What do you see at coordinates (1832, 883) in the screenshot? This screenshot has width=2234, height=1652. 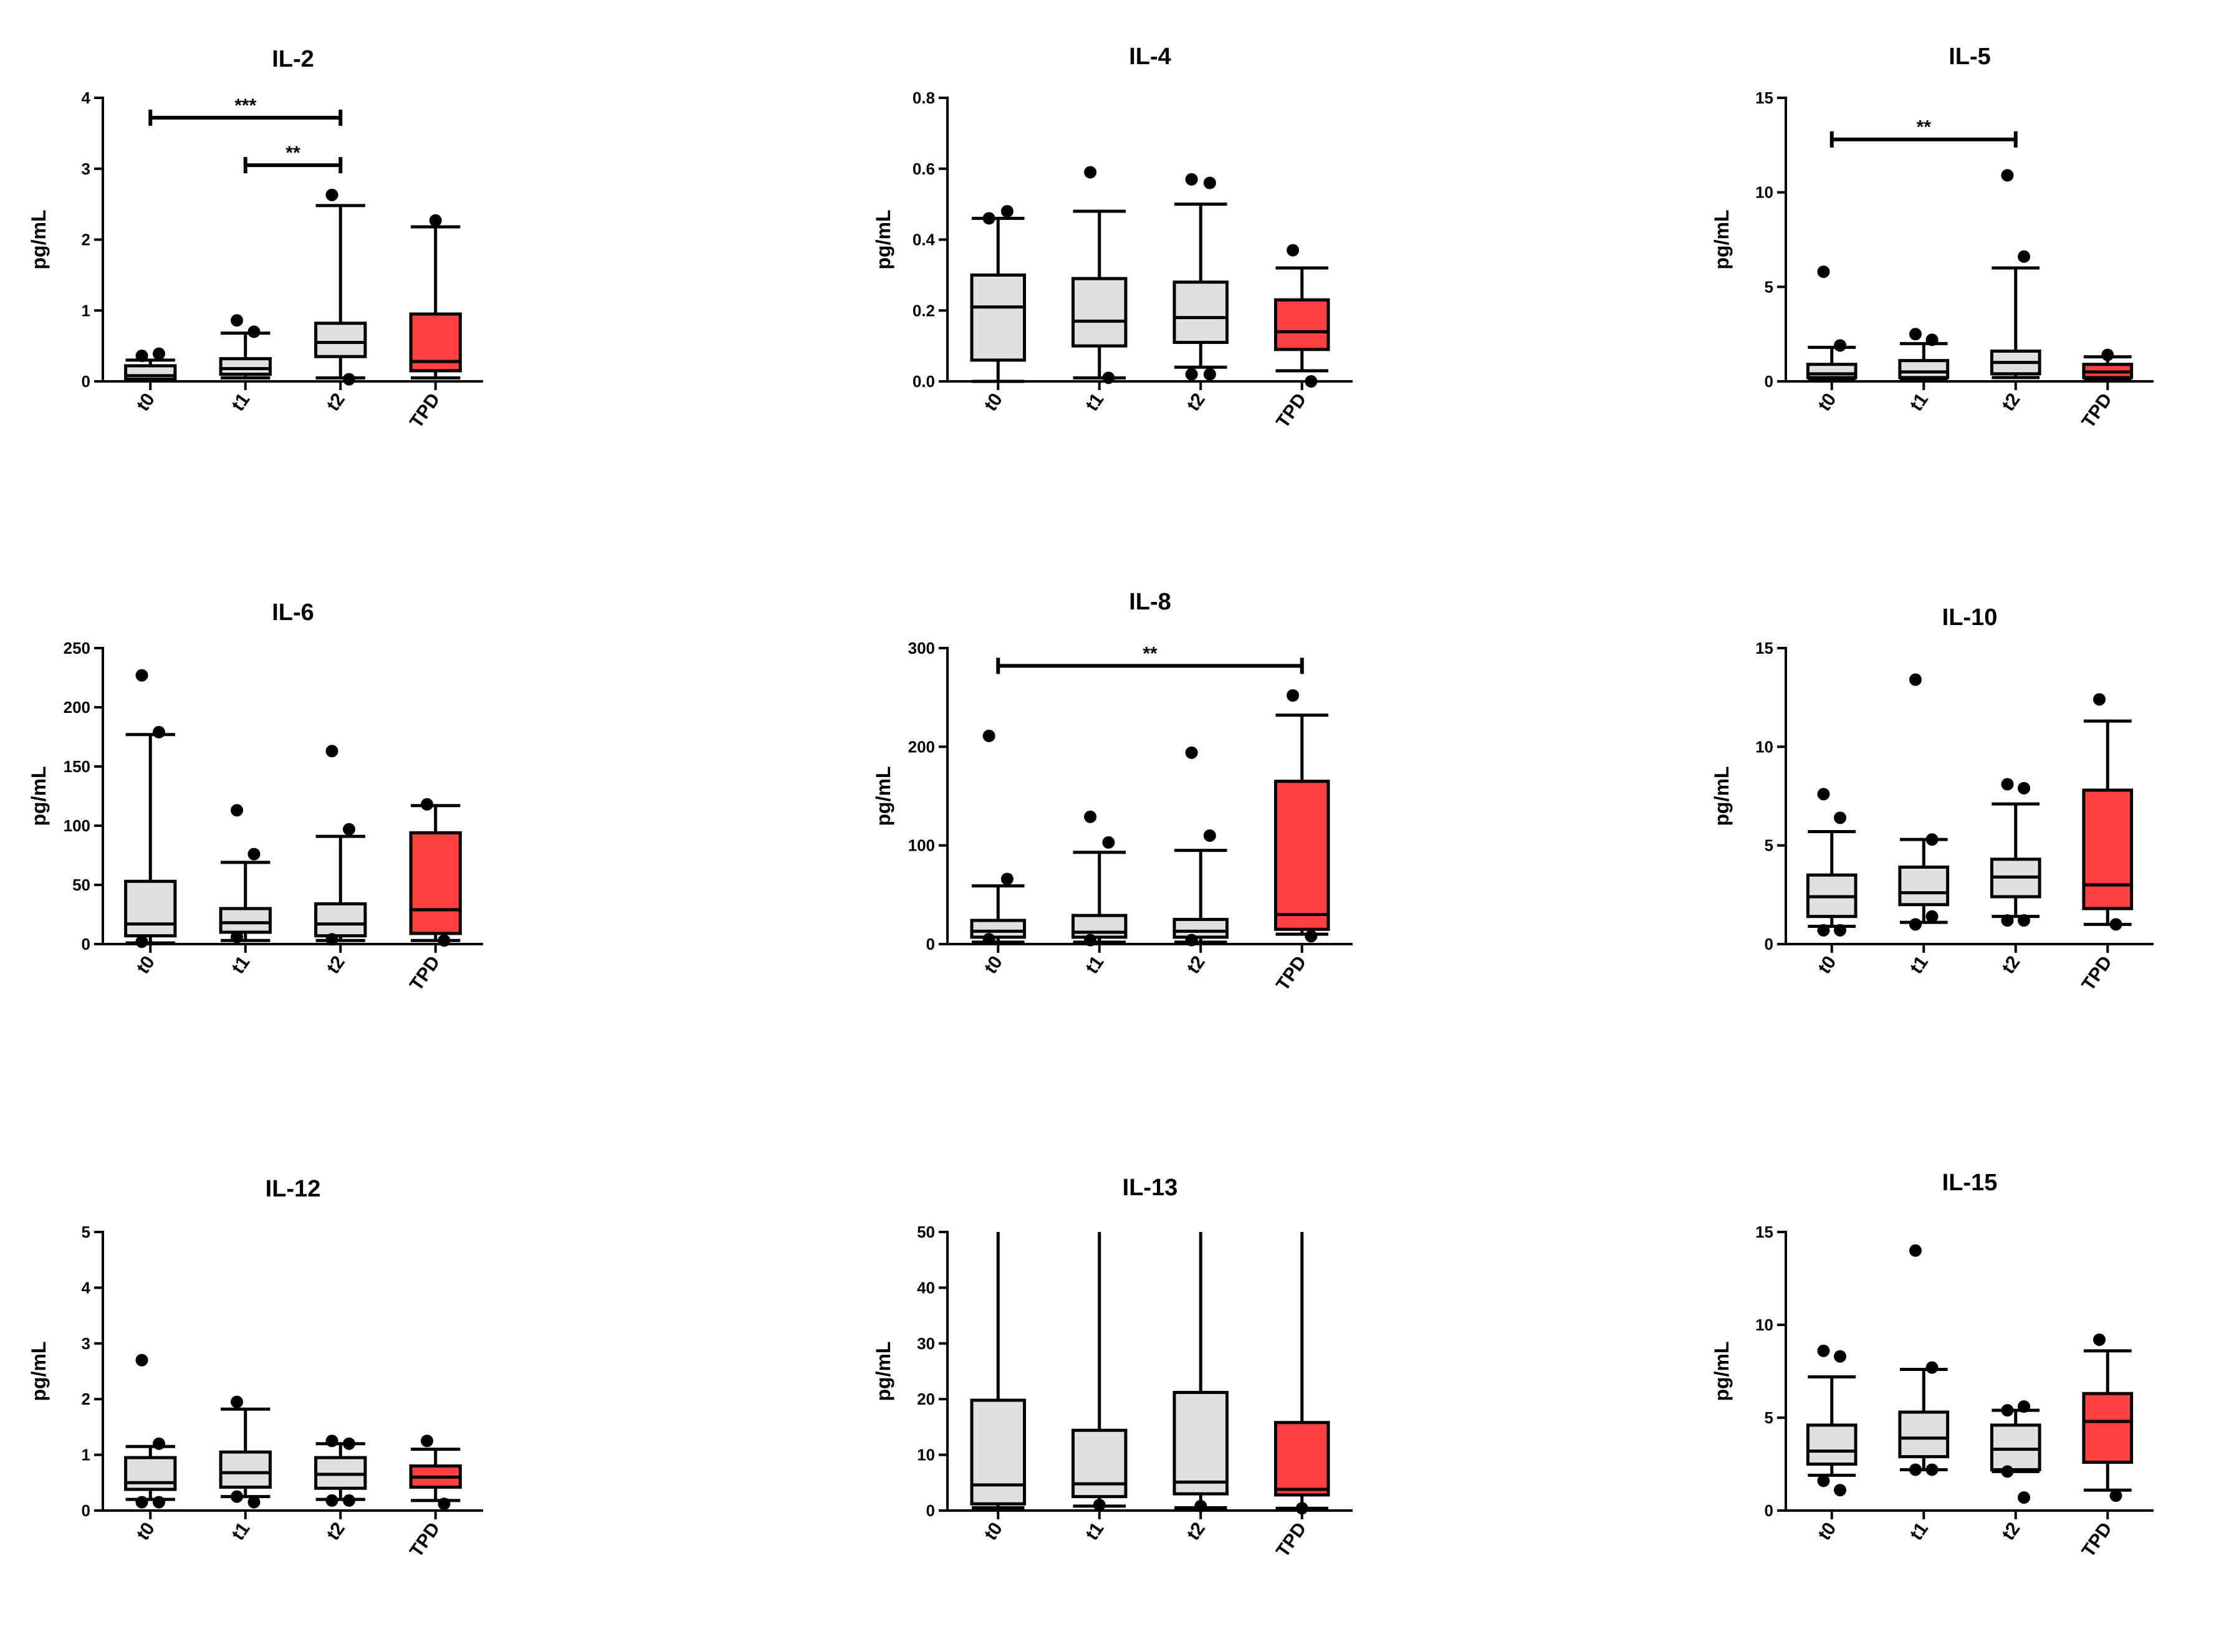 I see `chart-5-box-t0: t0` at bounding box center [1832, 883].